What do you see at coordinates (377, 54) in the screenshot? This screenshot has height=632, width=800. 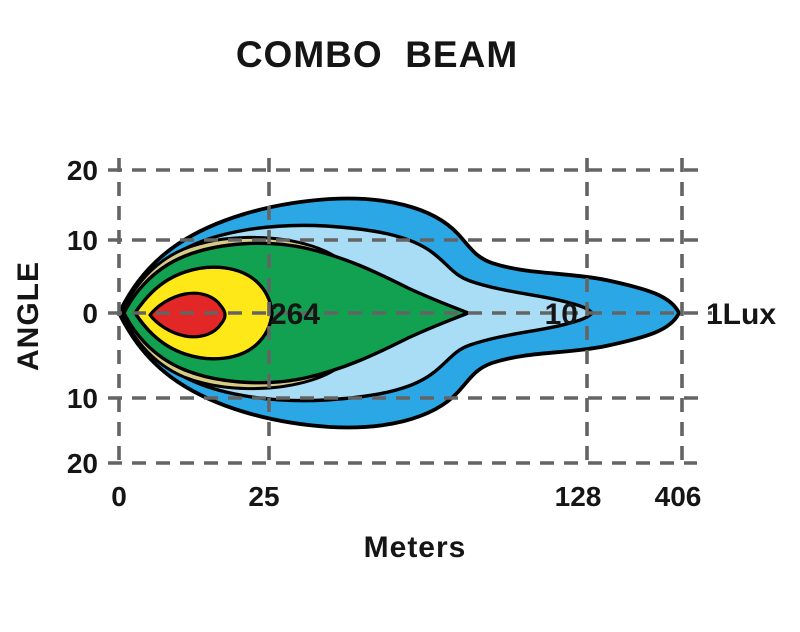 I see `chart-title: COMBO BEAM` at bounding box center [377, 54].